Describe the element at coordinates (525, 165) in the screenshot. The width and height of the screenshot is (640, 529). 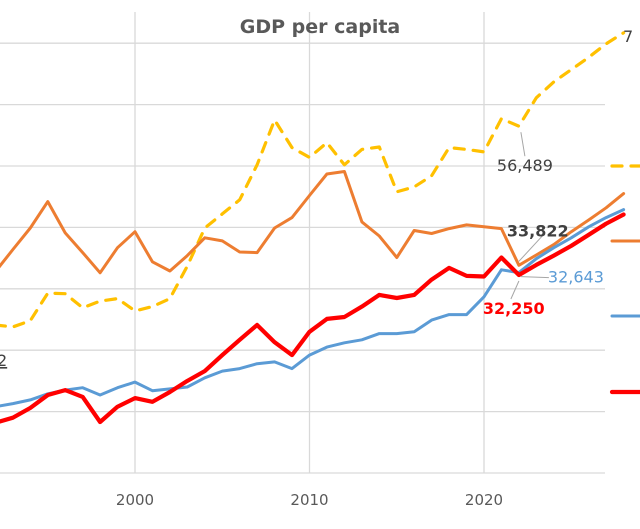
I see `series-yellow-dashed-data-label: 56,489` at that location.